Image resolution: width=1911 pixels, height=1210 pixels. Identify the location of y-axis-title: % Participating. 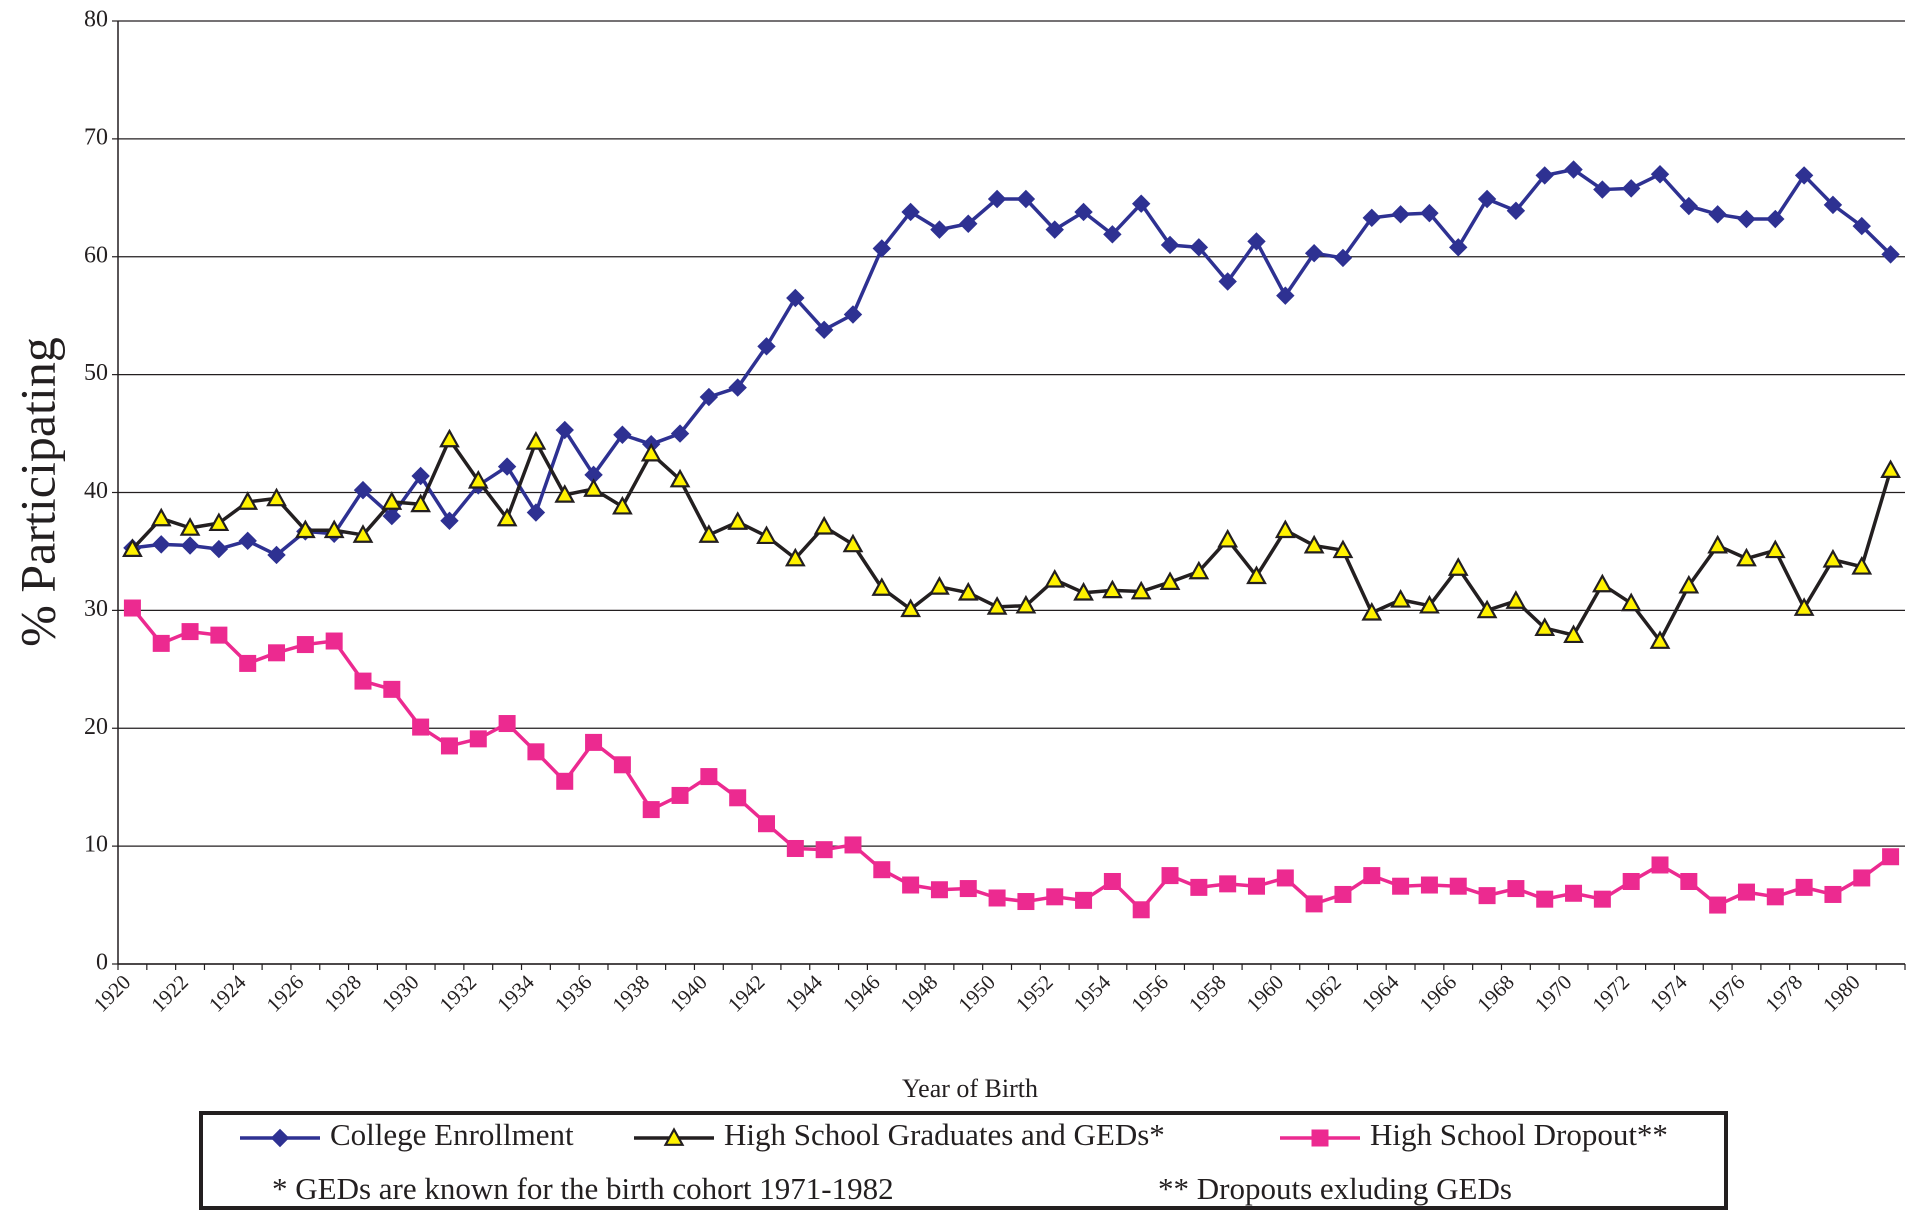
(37, 492).